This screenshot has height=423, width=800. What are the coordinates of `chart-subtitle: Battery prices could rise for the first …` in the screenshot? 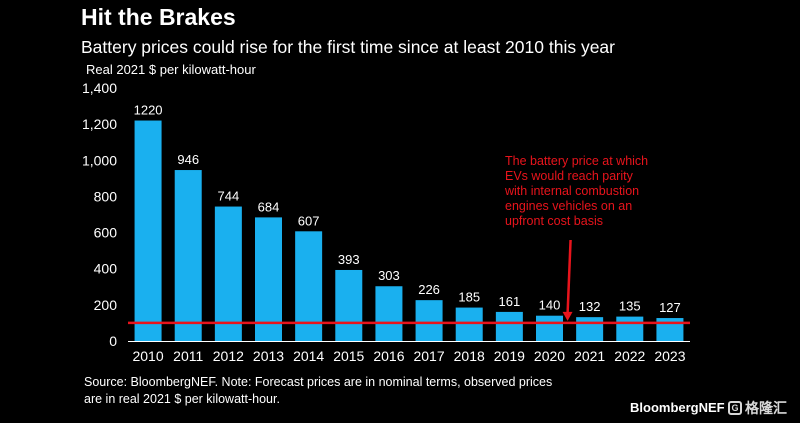 It's located at (348, 47).